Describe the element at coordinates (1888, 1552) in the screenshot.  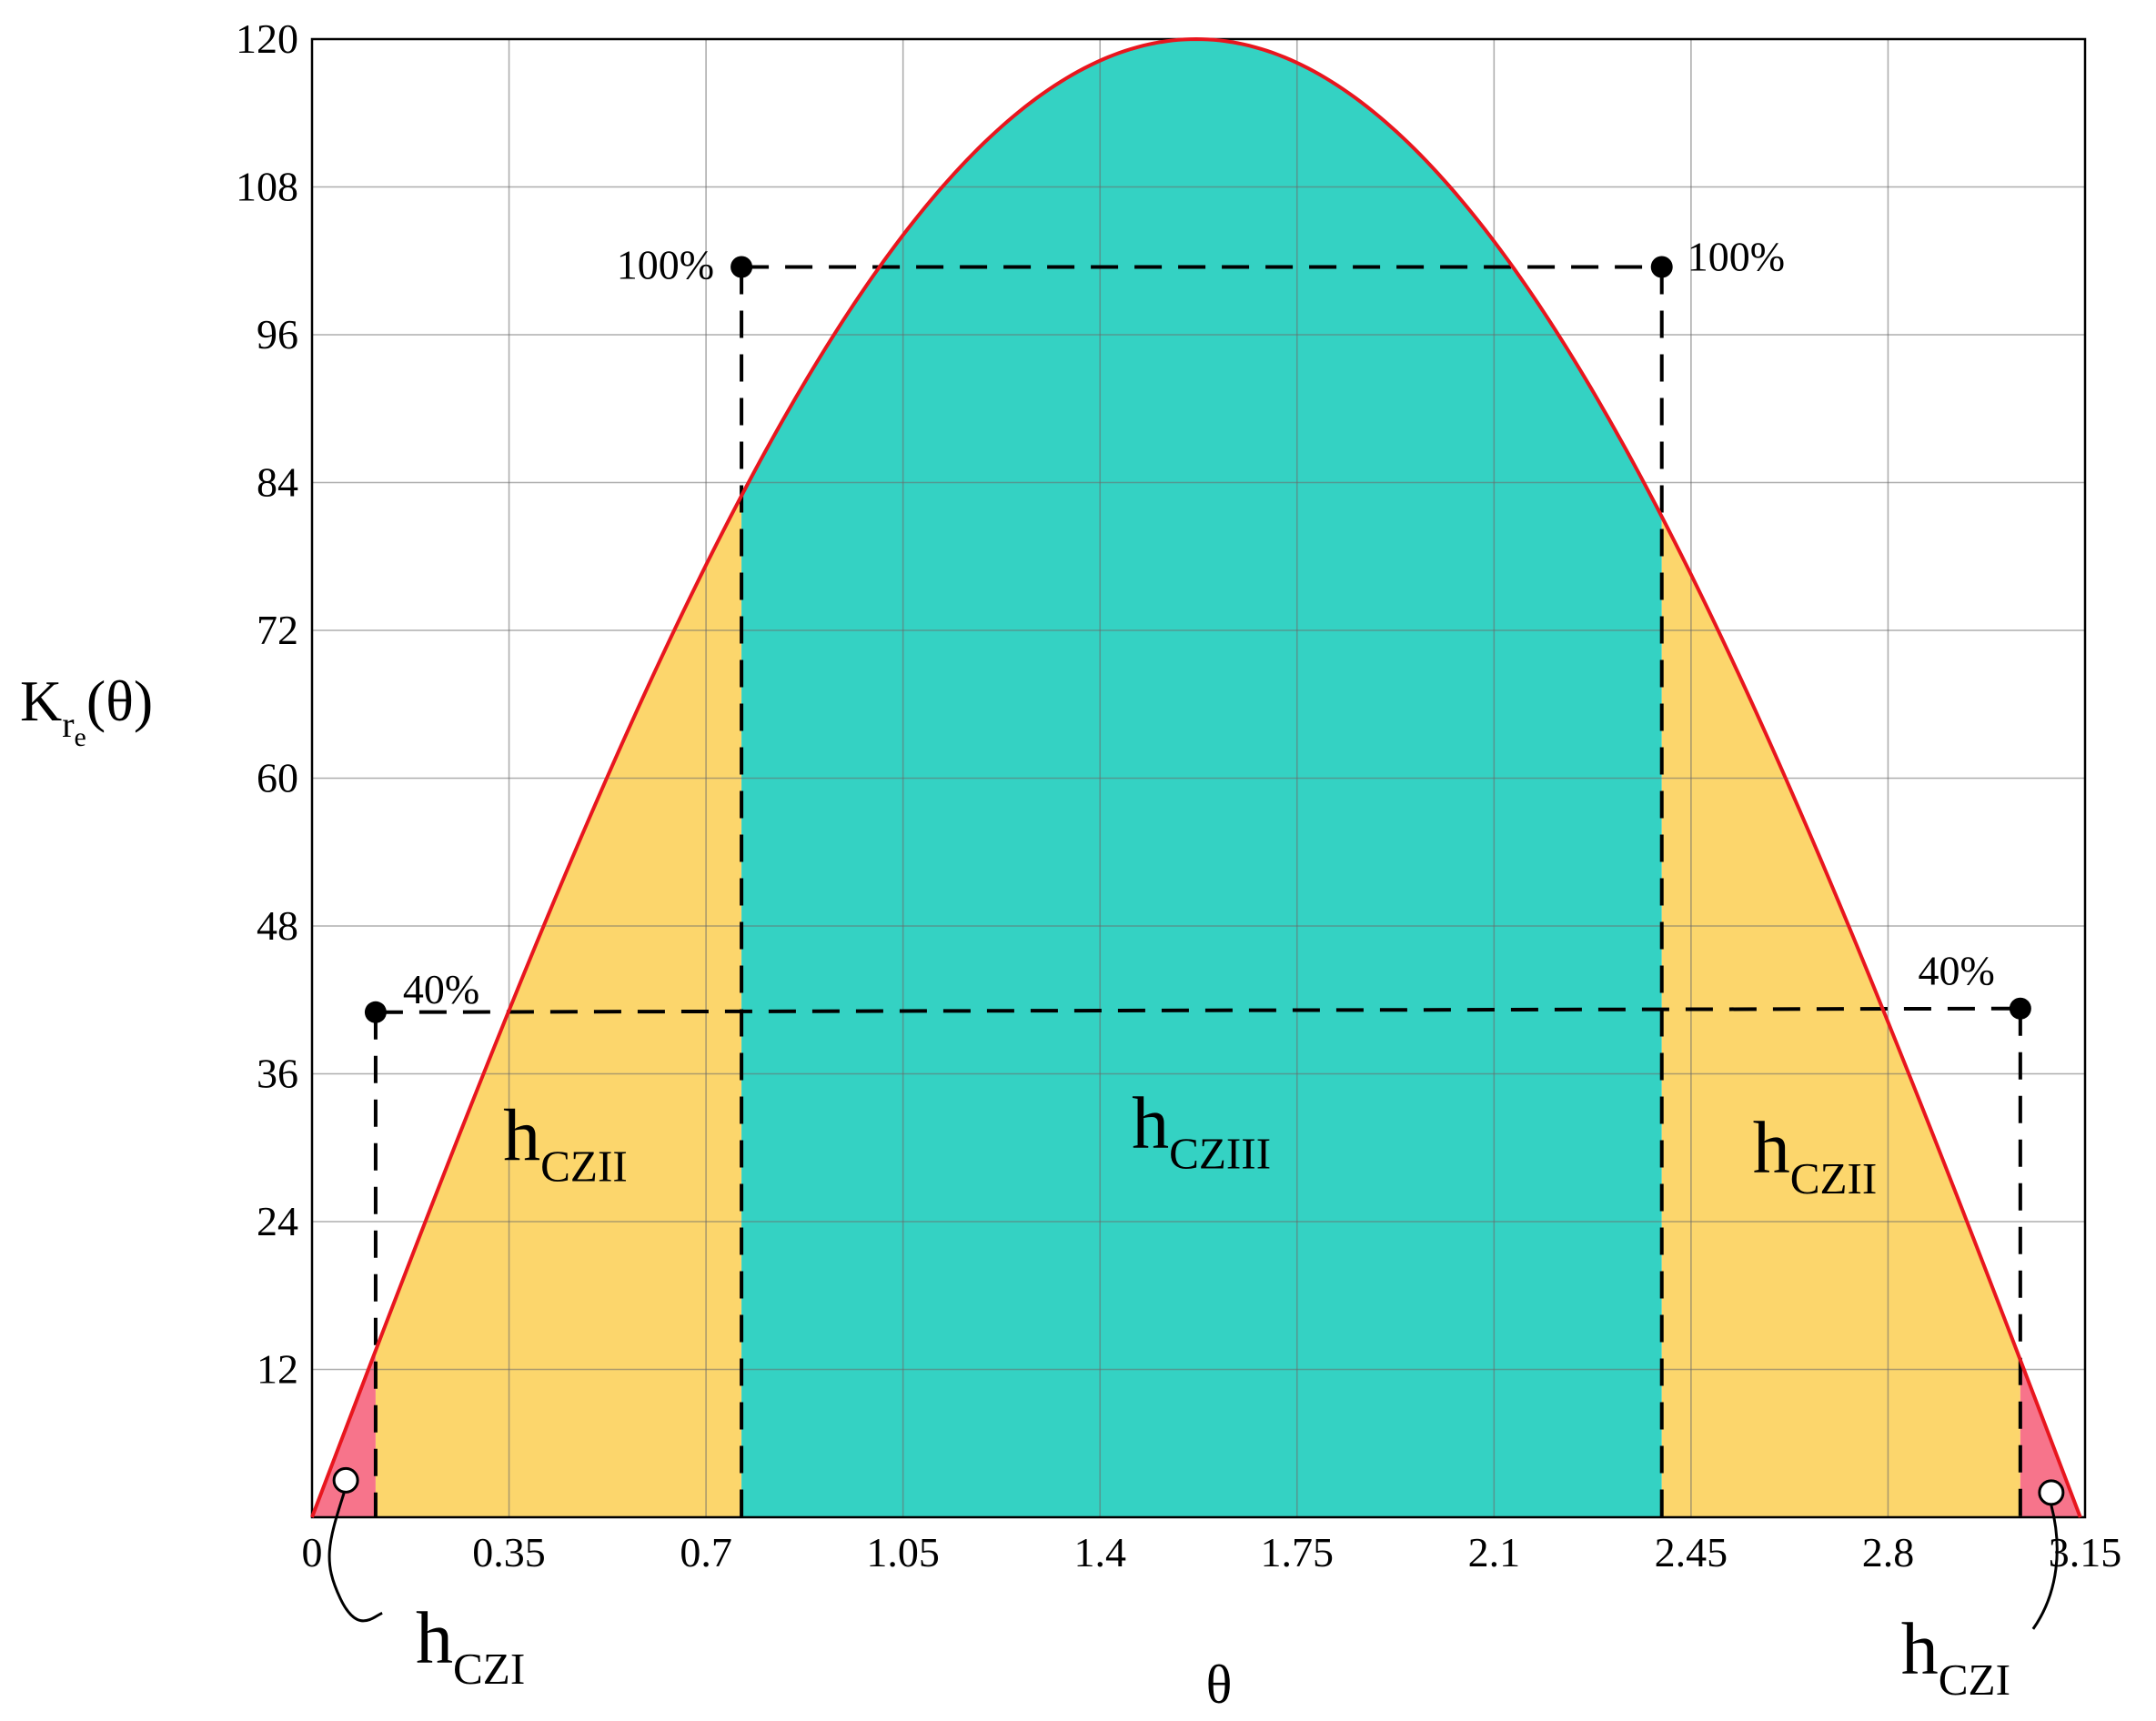
I see `x-tick-label: 2.8` at that location.